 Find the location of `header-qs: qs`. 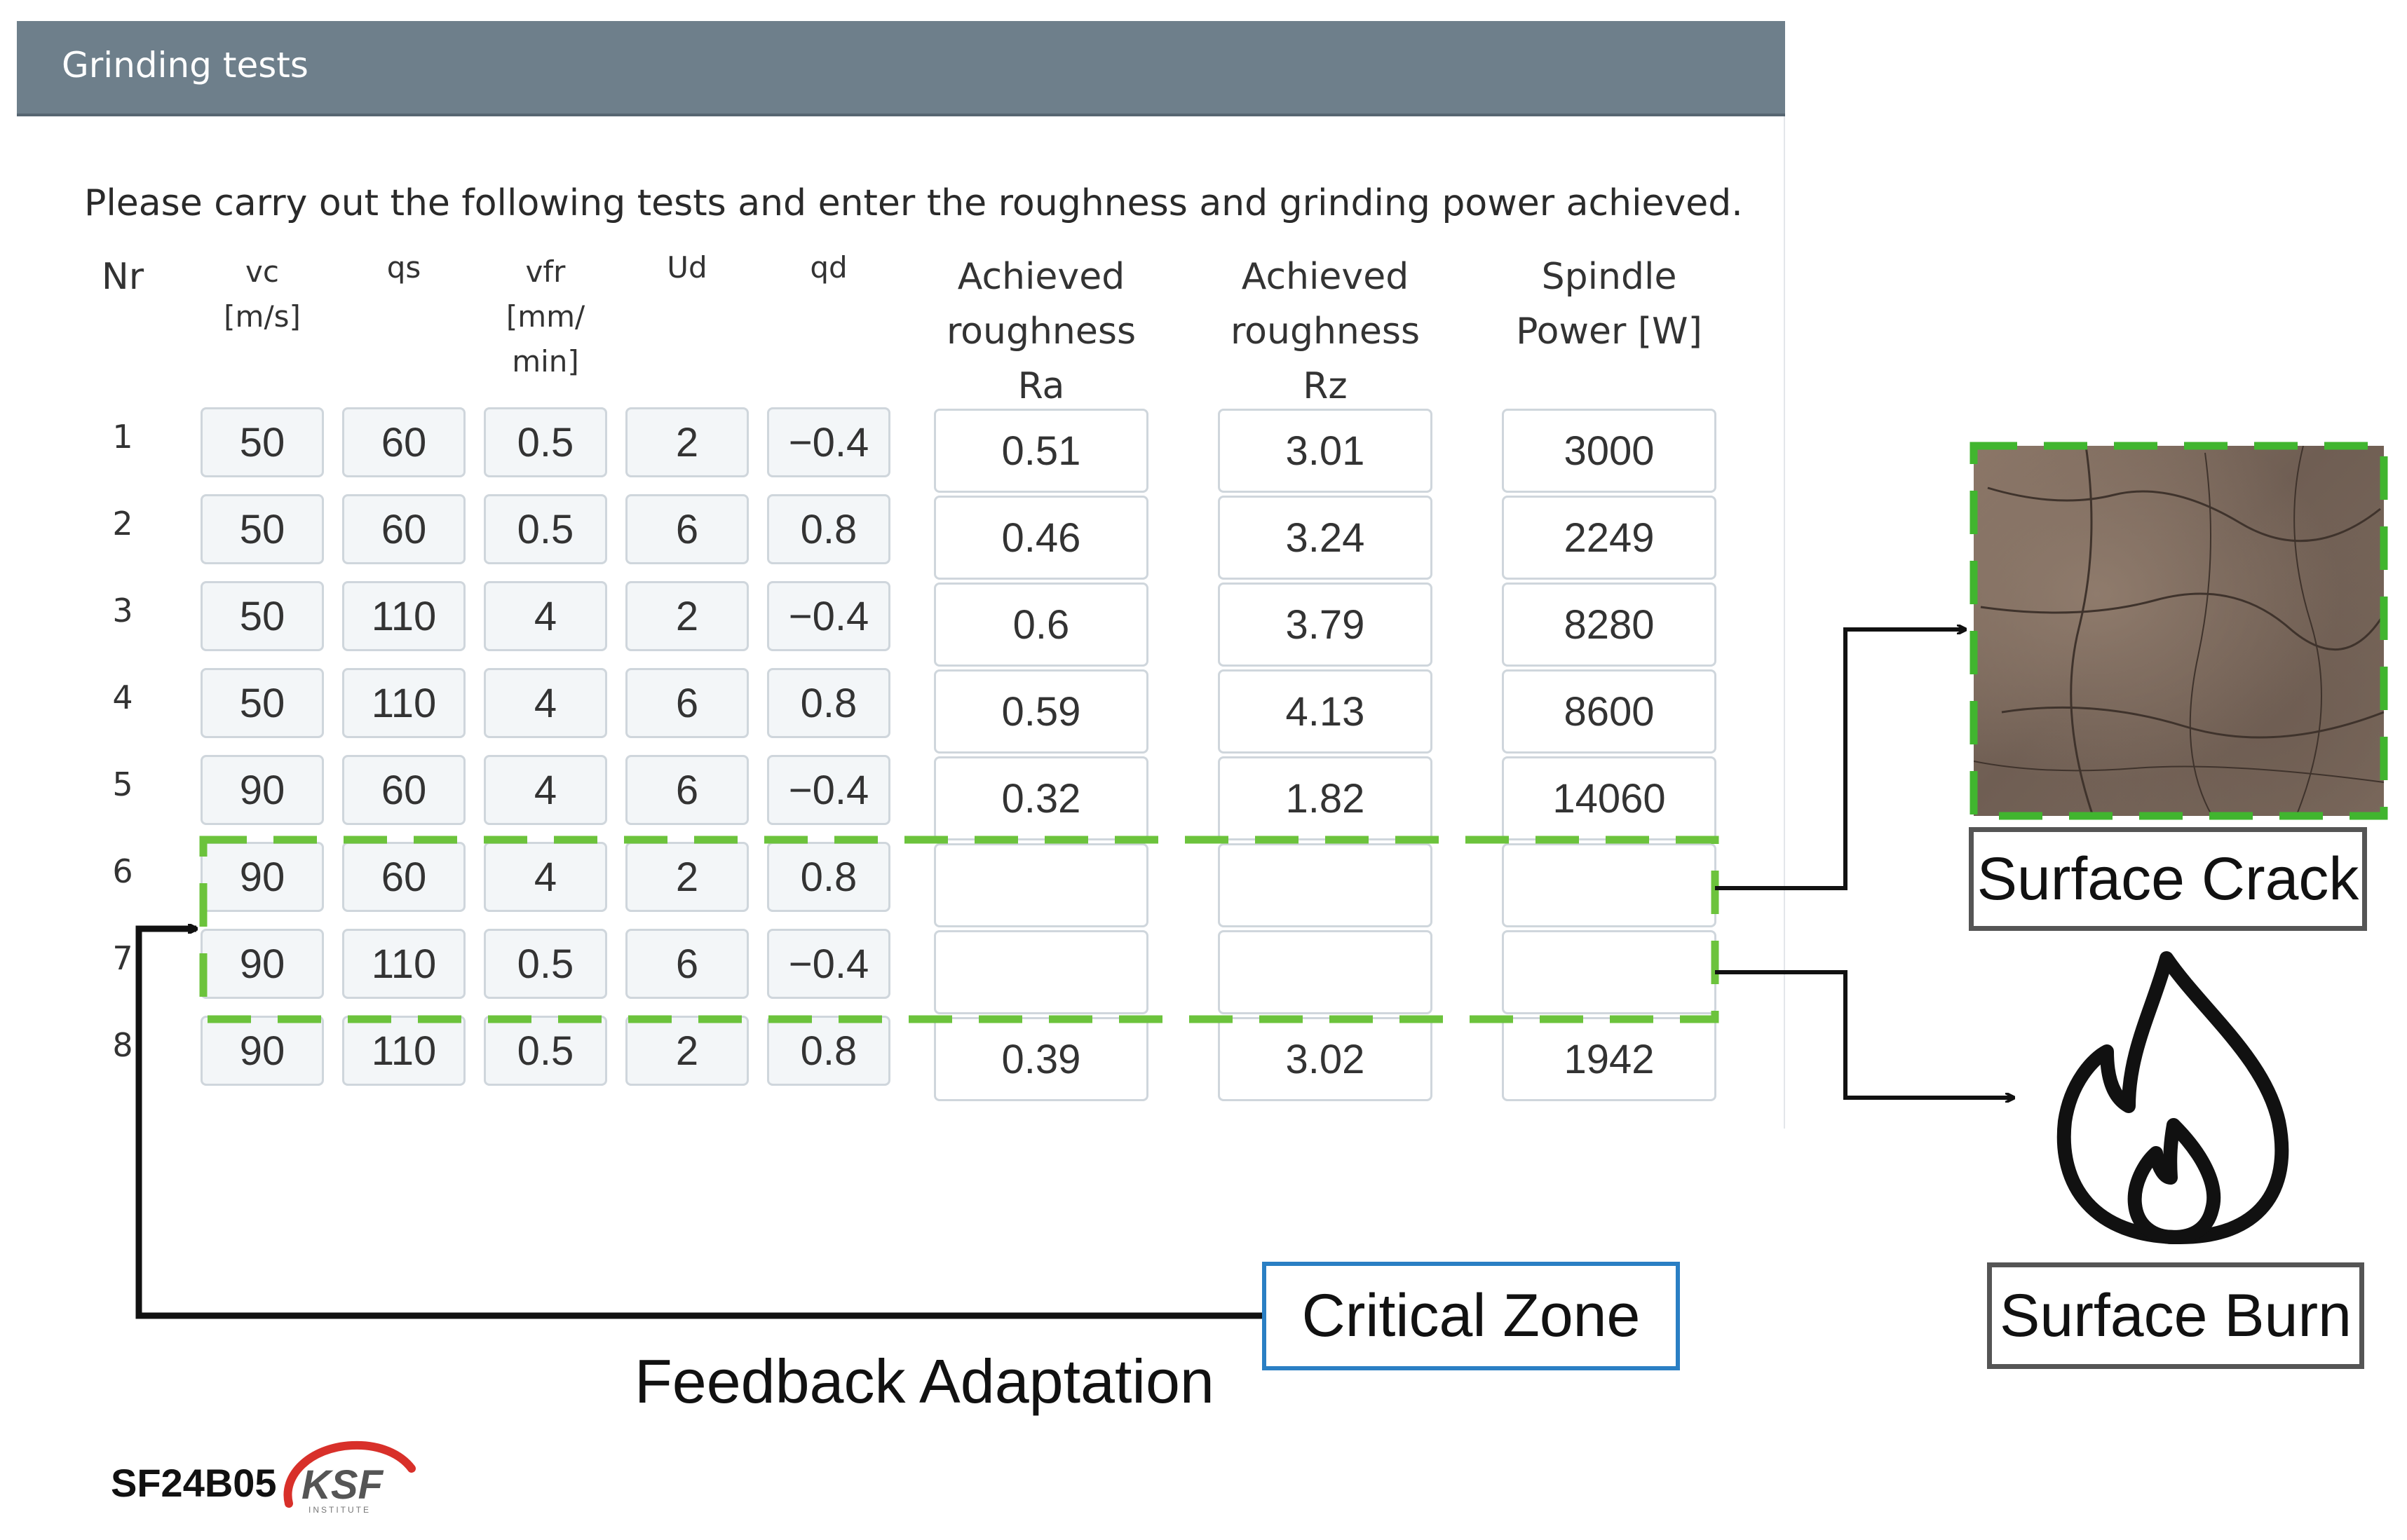

header-qs: qs is located at coordinates (404, 267).